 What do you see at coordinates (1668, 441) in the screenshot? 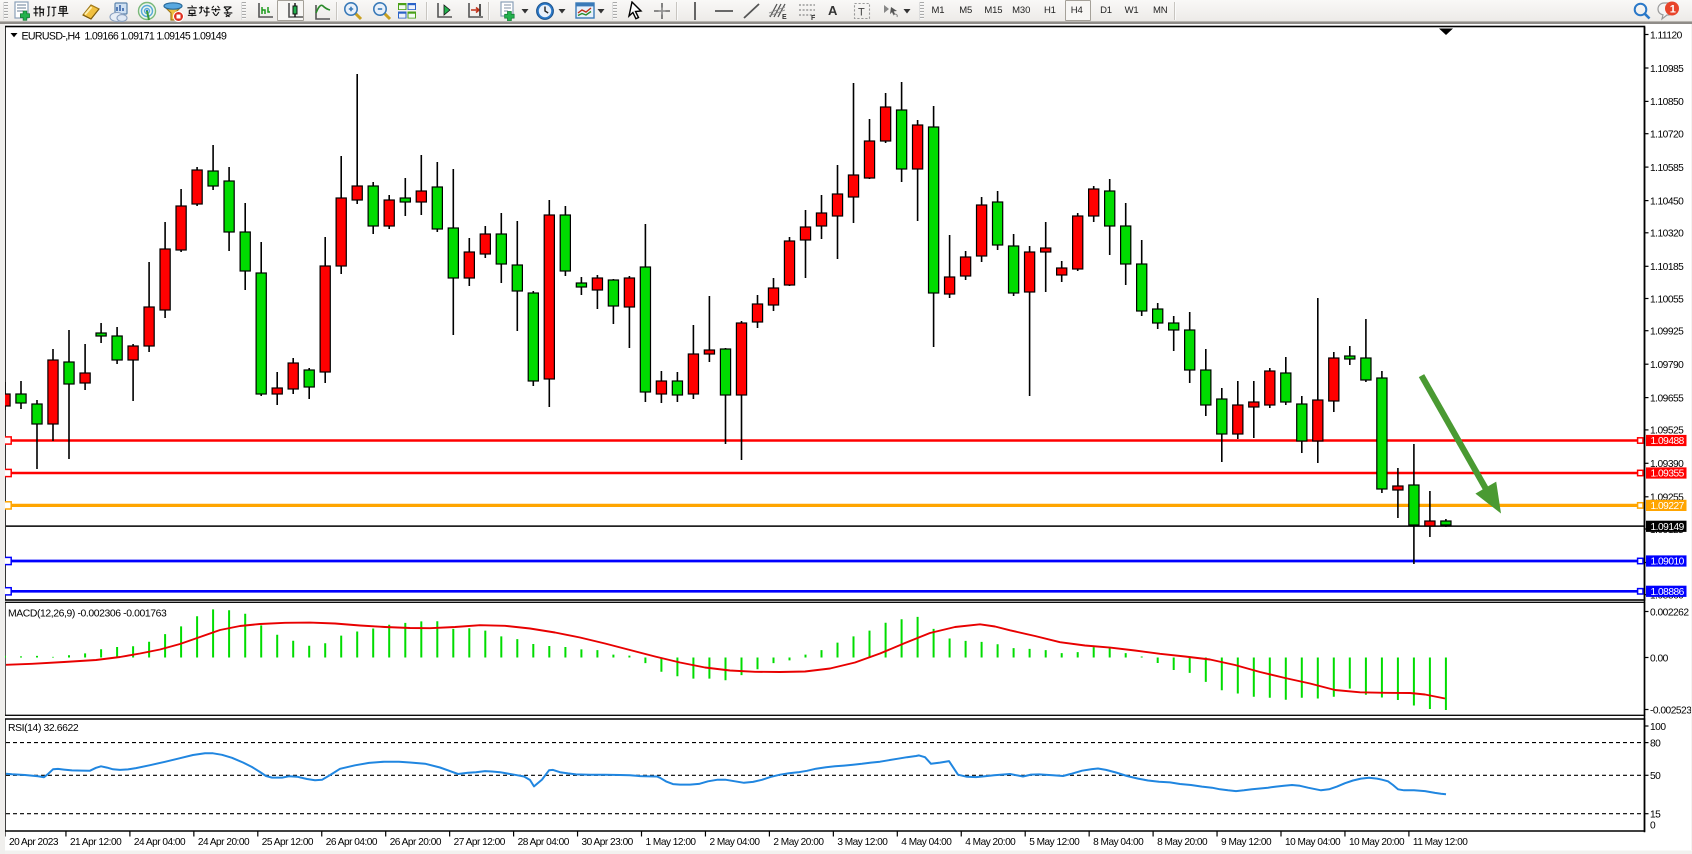
I see `svg-text: 1.09488` at bounding box center [1668, 441].